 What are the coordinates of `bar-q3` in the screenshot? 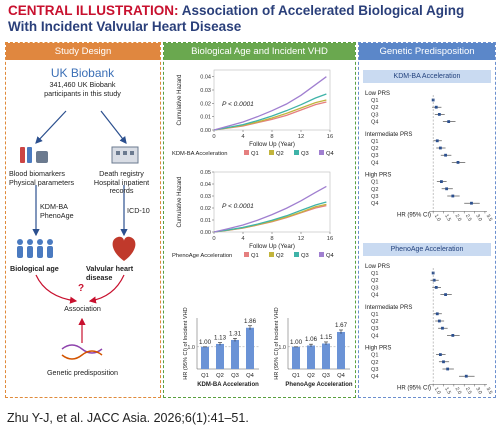 It's located at (235, 354).